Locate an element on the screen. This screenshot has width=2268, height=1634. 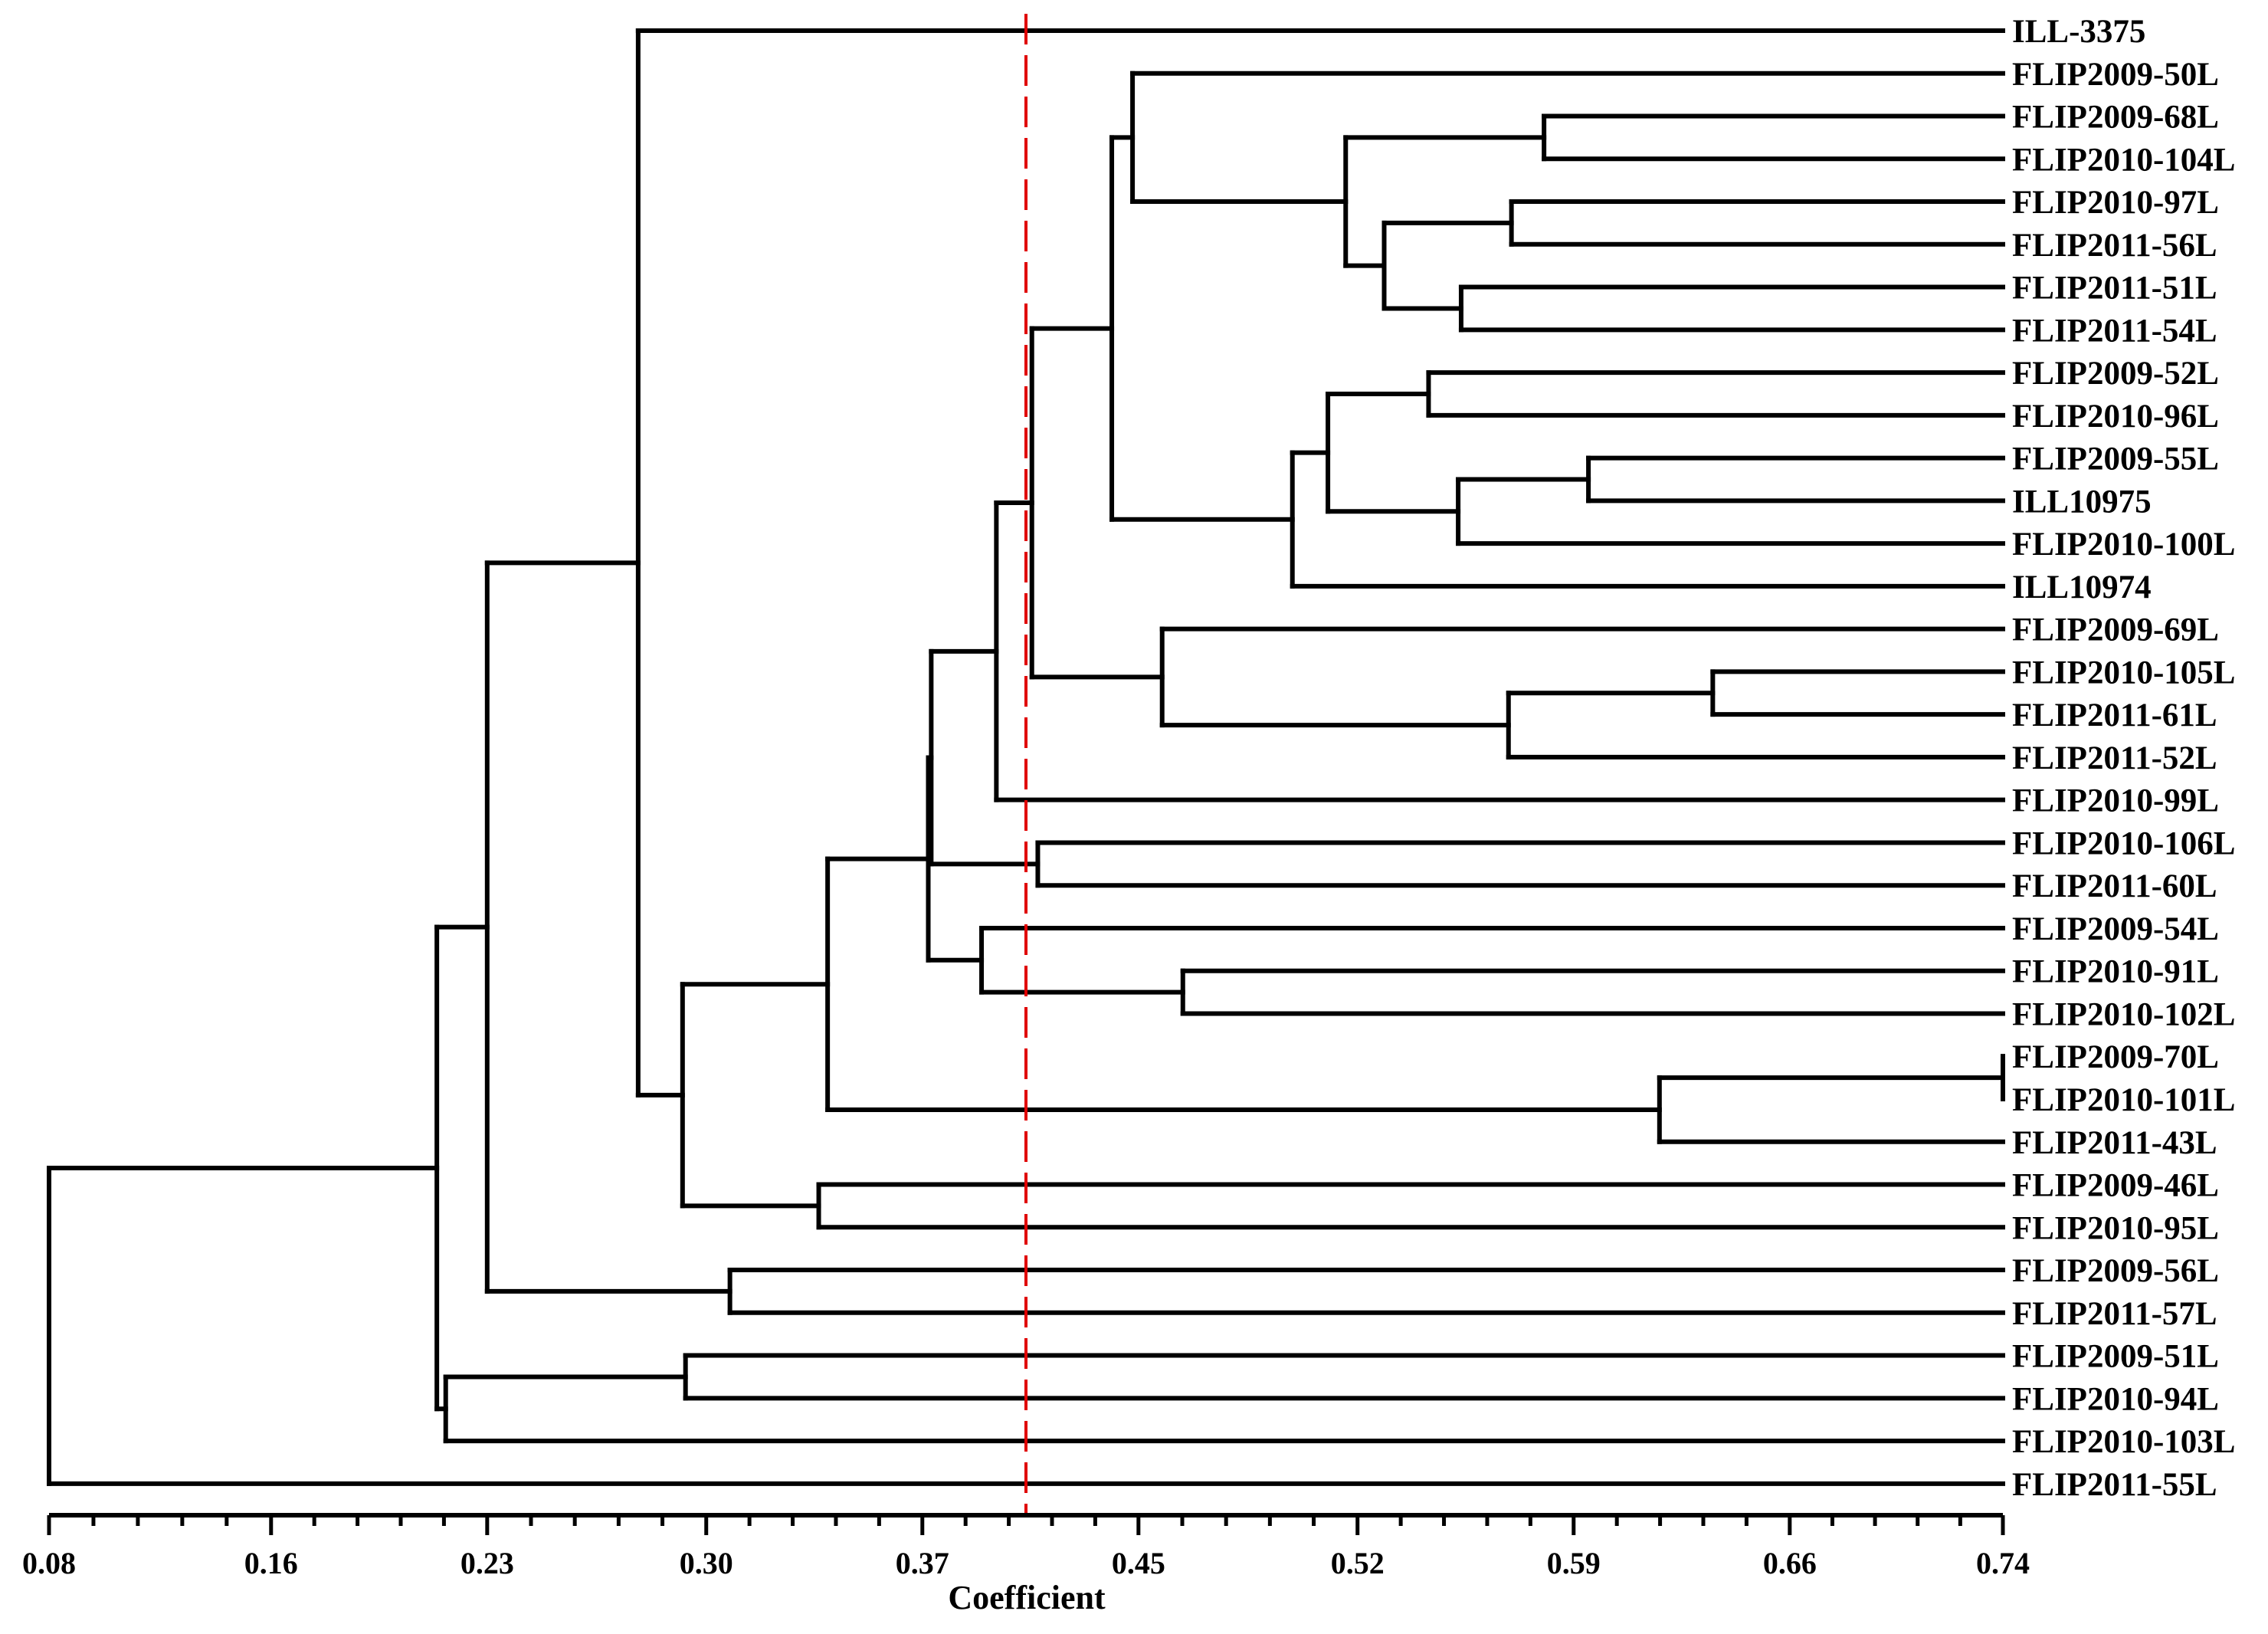
tick-label: 0.52 is located at coordinates (1358, 1563).